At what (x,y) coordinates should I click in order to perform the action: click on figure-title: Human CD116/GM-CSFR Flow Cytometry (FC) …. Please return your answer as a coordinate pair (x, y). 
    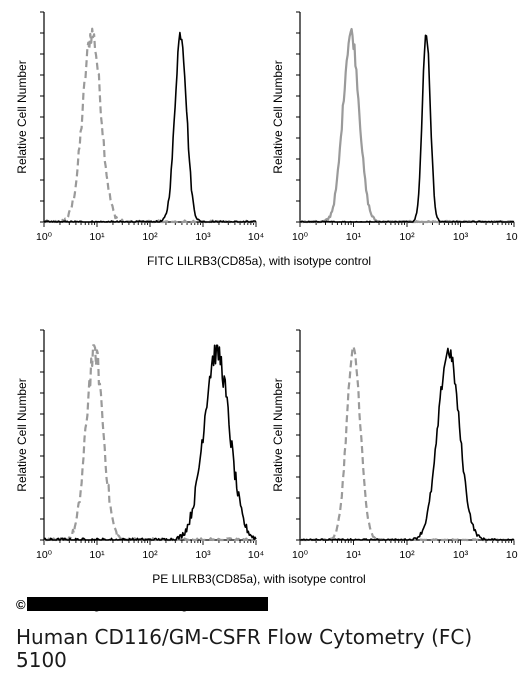
    Looking at the image, I should click on (266, 649).